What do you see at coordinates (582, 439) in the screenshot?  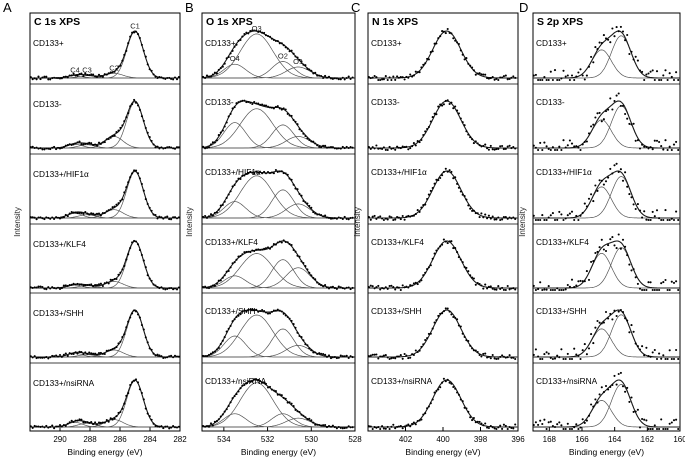 I see `x-tick-label: 166` at bounding box center [582, 439].